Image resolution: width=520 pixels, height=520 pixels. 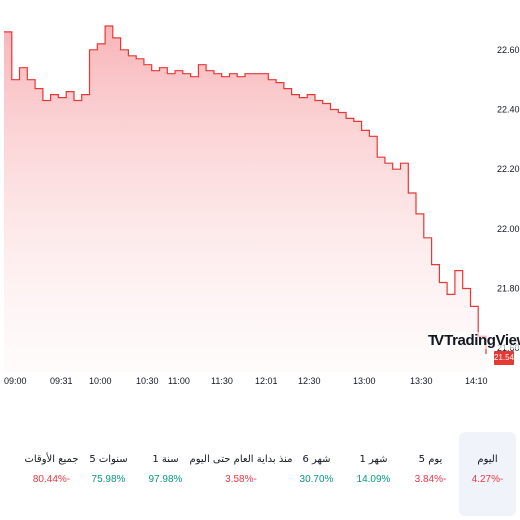 What do you see at coordinates (487, 459) in the screenshot?
I see `period-label: اليوم` at bounding box center [487, 459].